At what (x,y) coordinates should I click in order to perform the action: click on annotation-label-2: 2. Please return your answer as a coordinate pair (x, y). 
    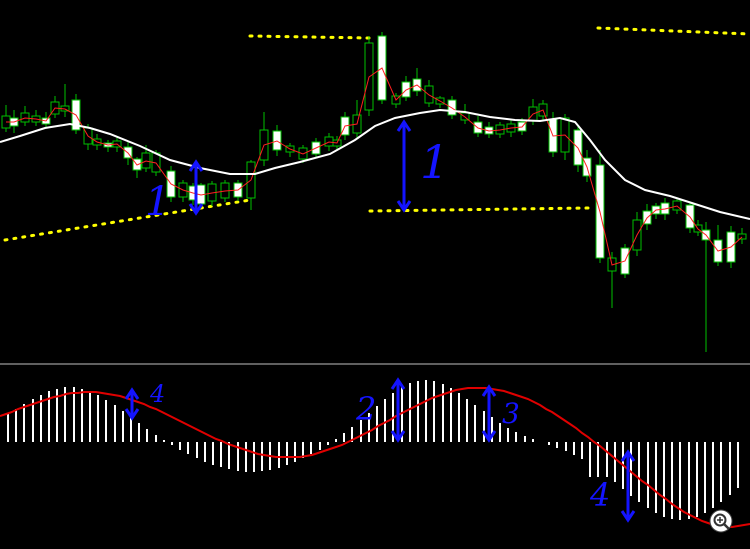
    Looking at the image, I should click on (365, 409).